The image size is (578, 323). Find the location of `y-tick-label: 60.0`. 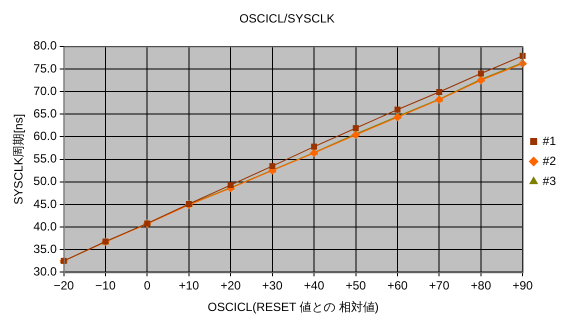

y-tick-label: 60.0 is located at coordinates (45, 136).